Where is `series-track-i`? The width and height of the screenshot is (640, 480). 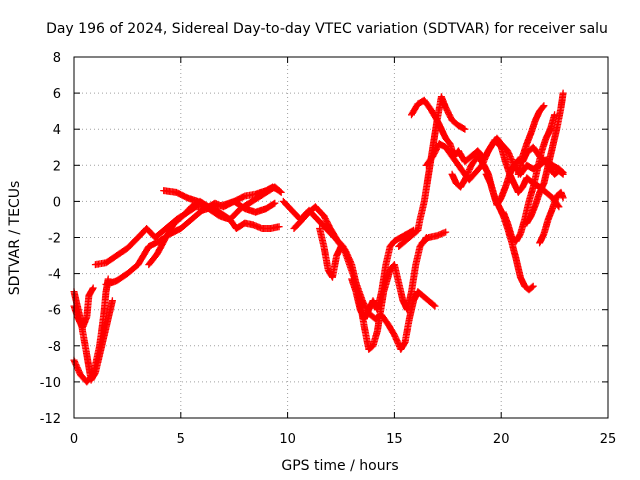 series-track-i is located at coordinates (360, 278).